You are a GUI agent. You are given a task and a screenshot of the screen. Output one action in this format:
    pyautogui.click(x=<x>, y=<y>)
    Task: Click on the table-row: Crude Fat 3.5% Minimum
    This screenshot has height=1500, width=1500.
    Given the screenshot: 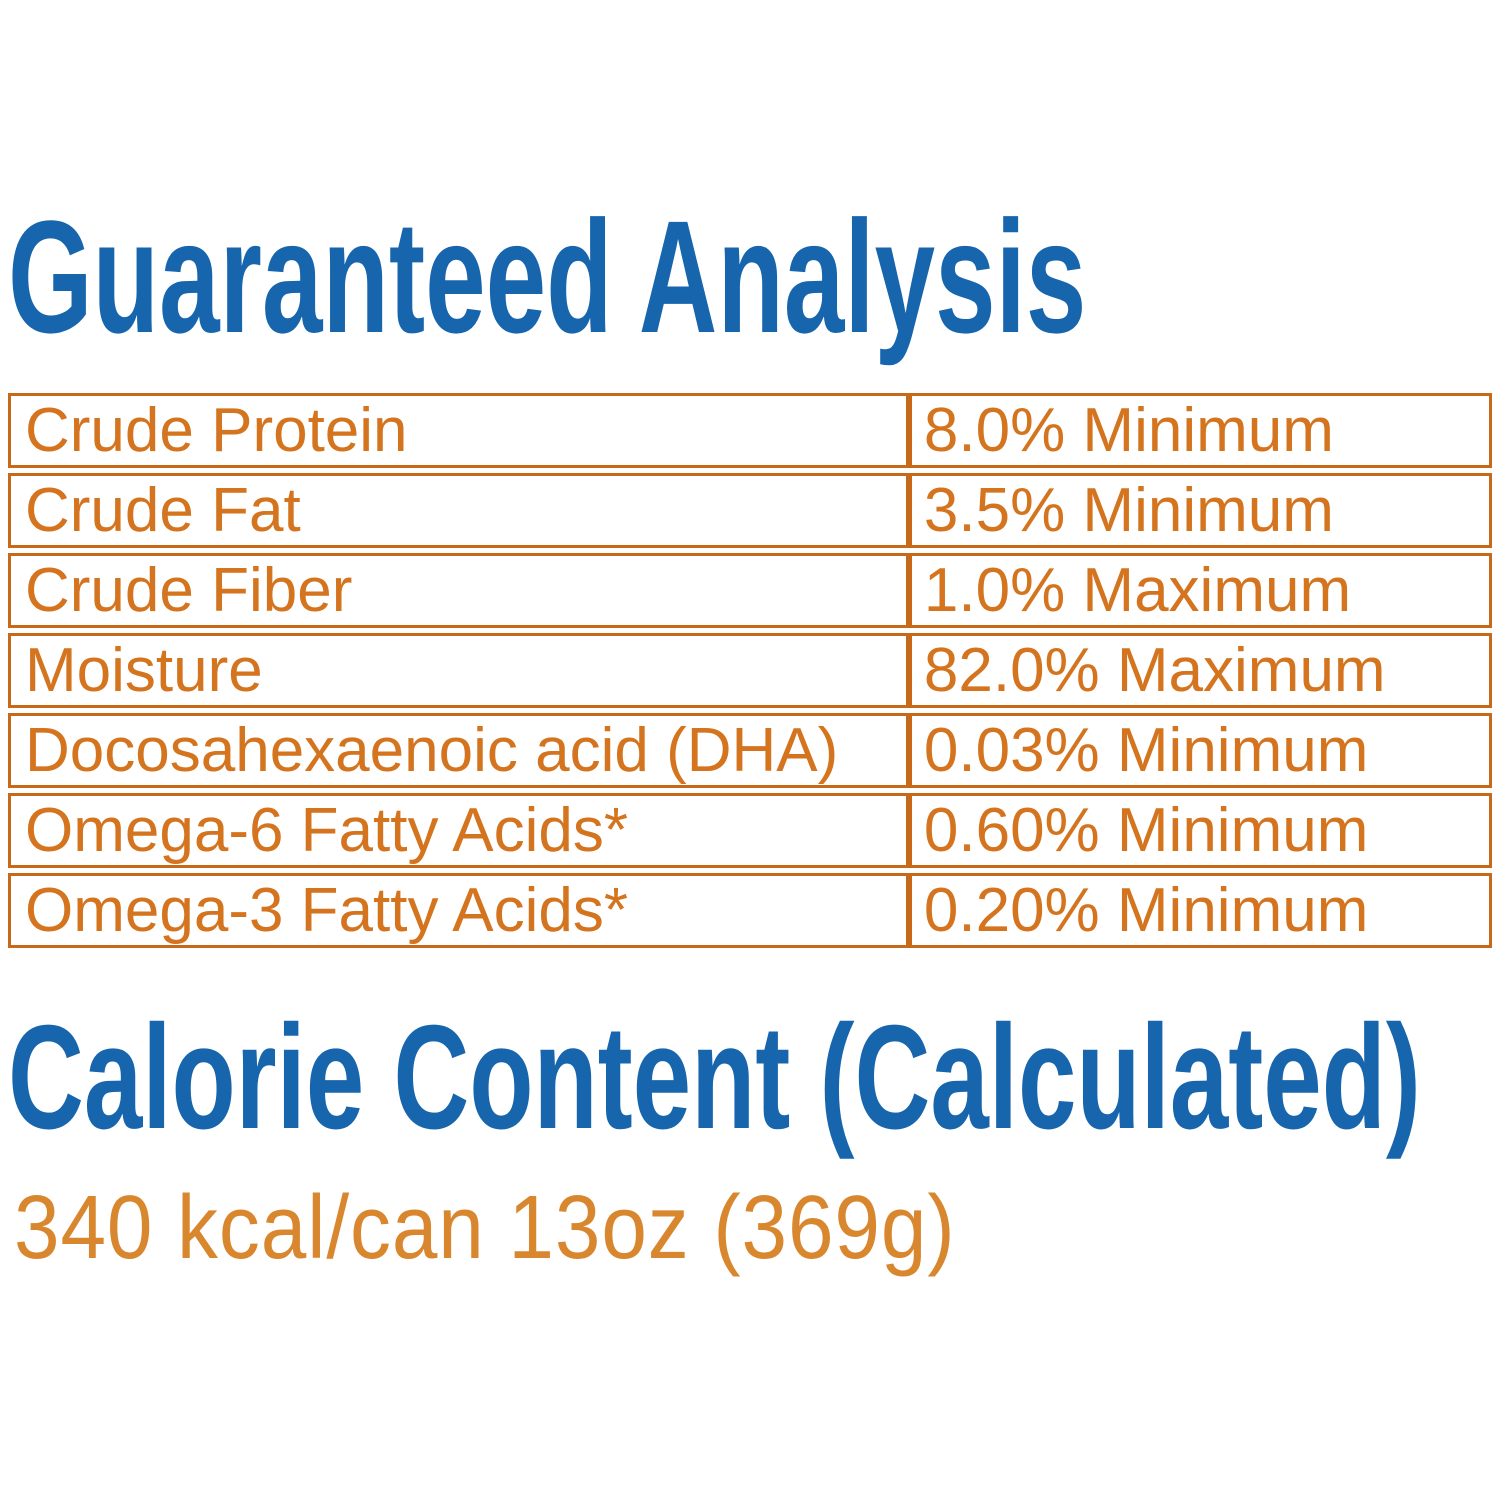 What is the action you would take?
    pyautogui.click(x=750, y=510)
    